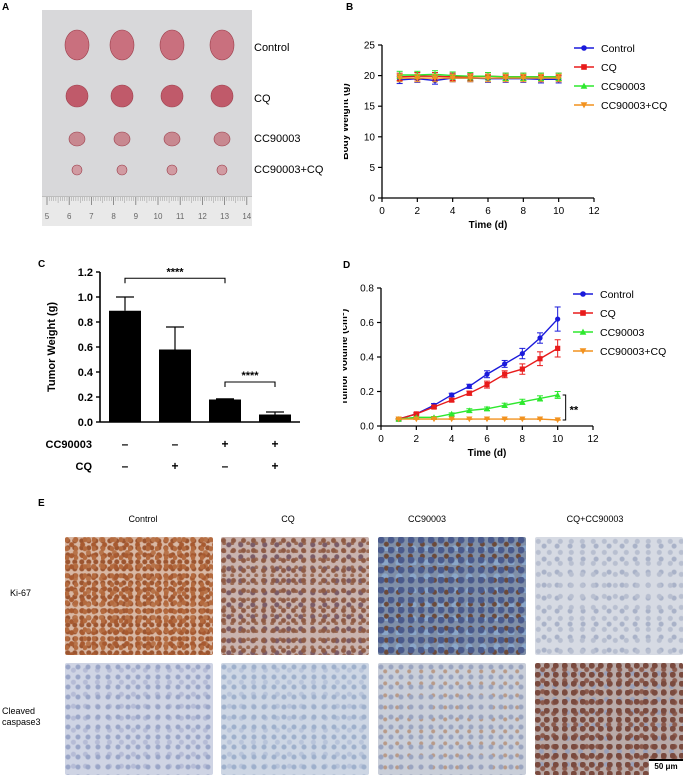  I want to click on ruler-label: 12, so click(202, 216).